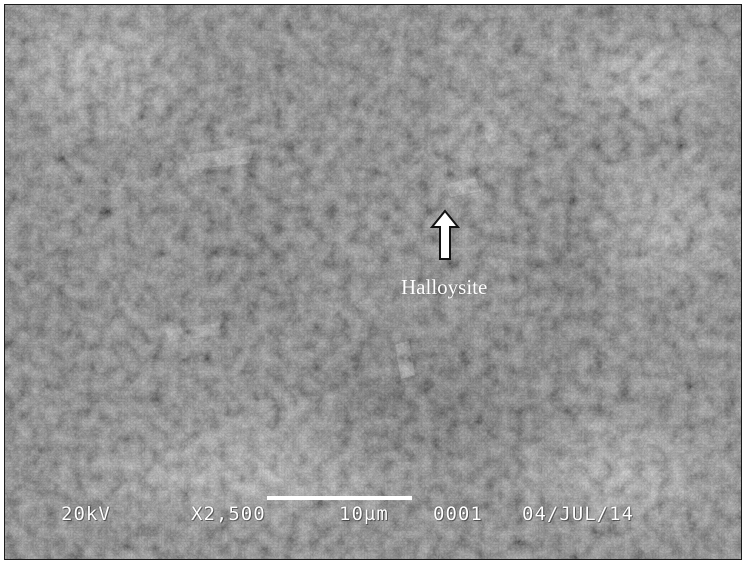 The height and width of the screenshot is (564, 746). Describe the element at coordinates (339, 498) in the screenshot. I see `scale-bar` at that location.